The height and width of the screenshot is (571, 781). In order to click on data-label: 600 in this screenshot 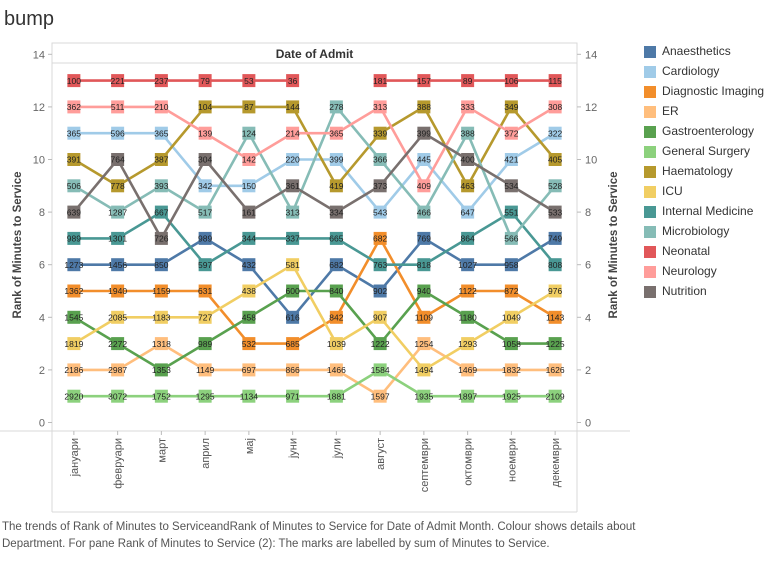, I will do `click(293, 291)`.